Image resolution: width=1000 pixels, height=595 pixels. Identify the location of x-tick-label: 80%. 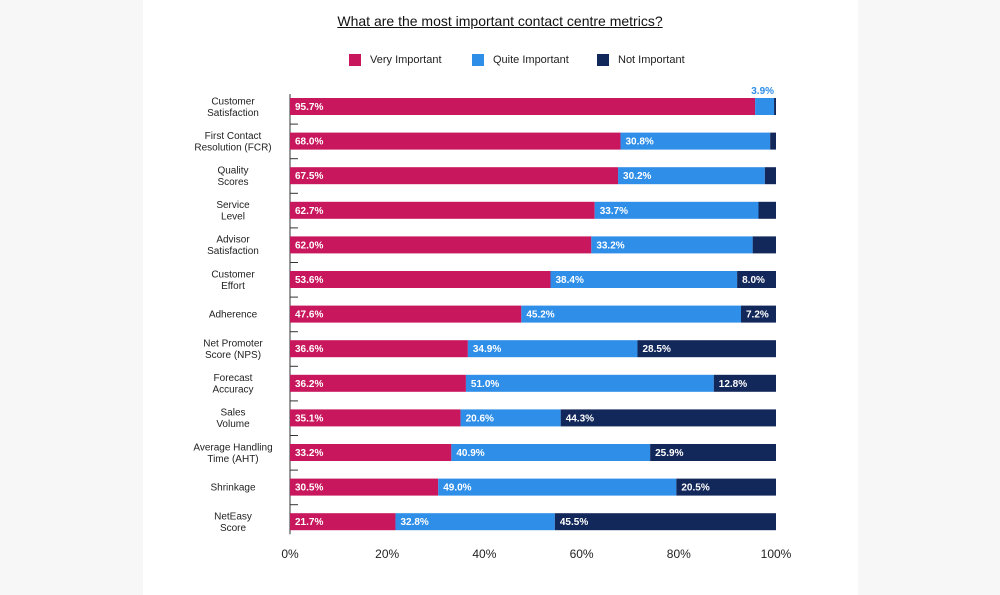
(679, 554).